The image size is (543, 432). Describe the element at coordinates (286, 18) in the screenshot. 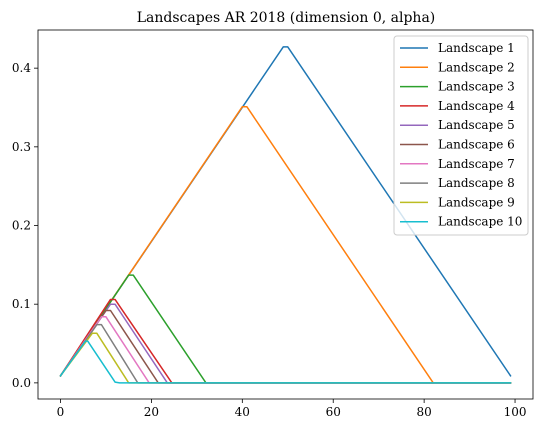

I see `chart-title: Landscapes AR 2018 (dimension 0, alpha)` at that location.